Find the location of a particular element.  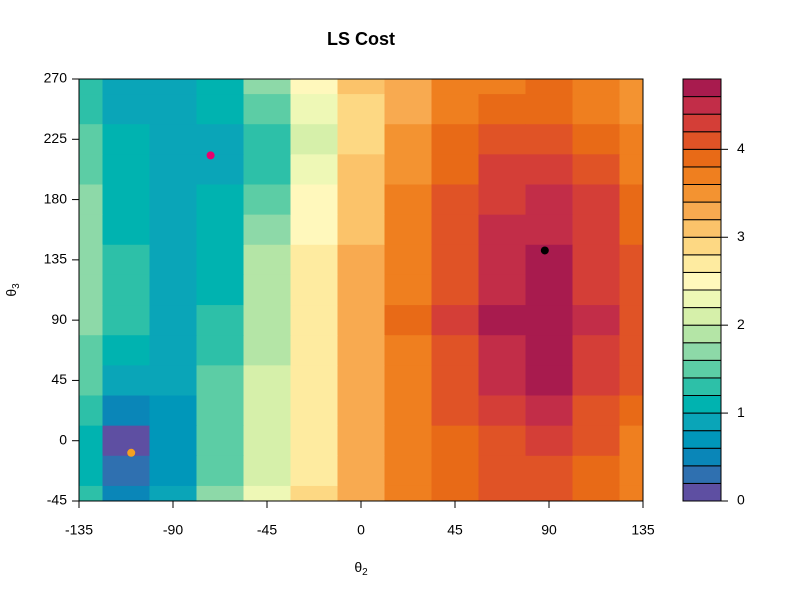

y-label-subscript: 3 is located at coordinates (16, 286).